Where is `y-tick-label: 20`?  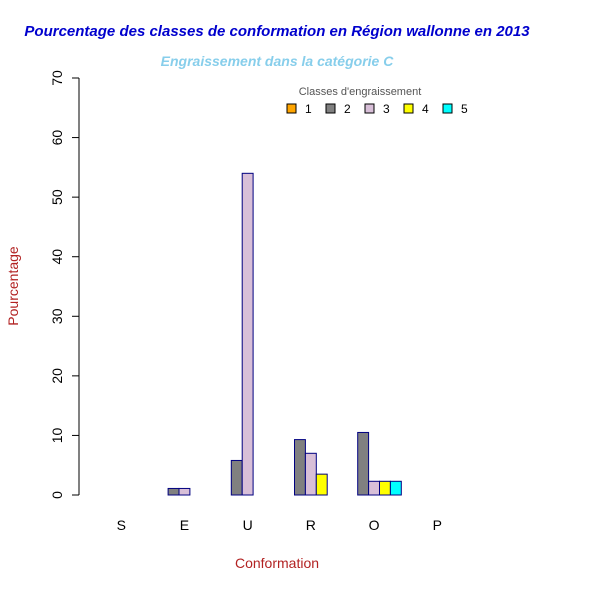
y-tick-label: 20 is located at coordinates (57, 376).